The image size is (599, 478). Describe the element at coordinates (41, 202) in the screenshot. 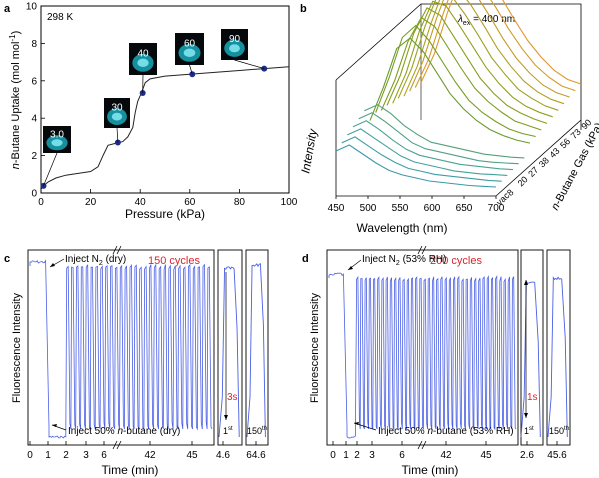

I see `x-tick-label: 0` at that location.